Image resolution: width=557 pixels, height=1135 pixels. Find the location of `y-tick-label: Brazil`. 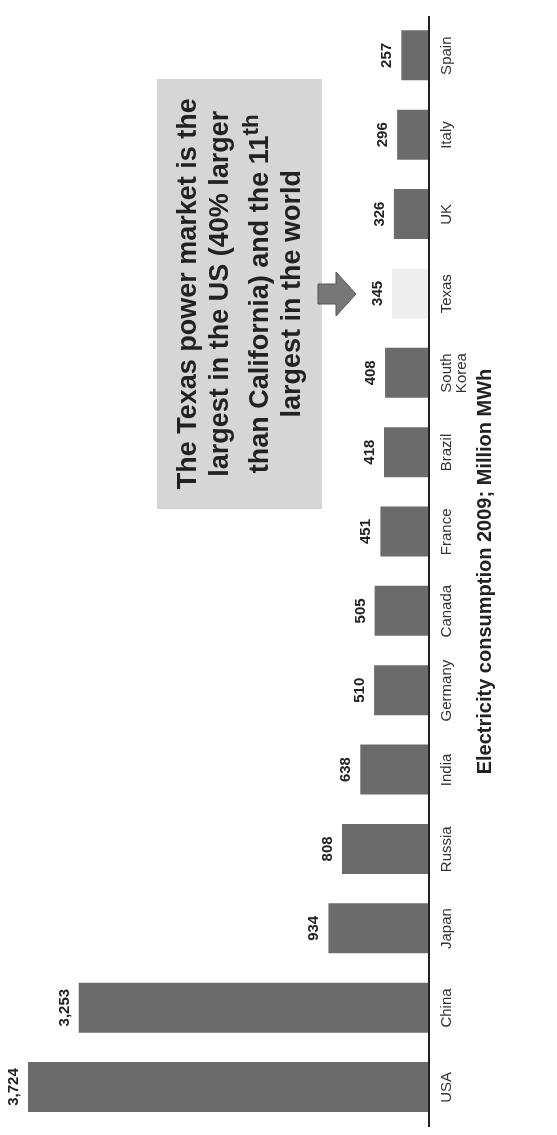

y-tick-label: Brazil is located at coordinates (445, 452).